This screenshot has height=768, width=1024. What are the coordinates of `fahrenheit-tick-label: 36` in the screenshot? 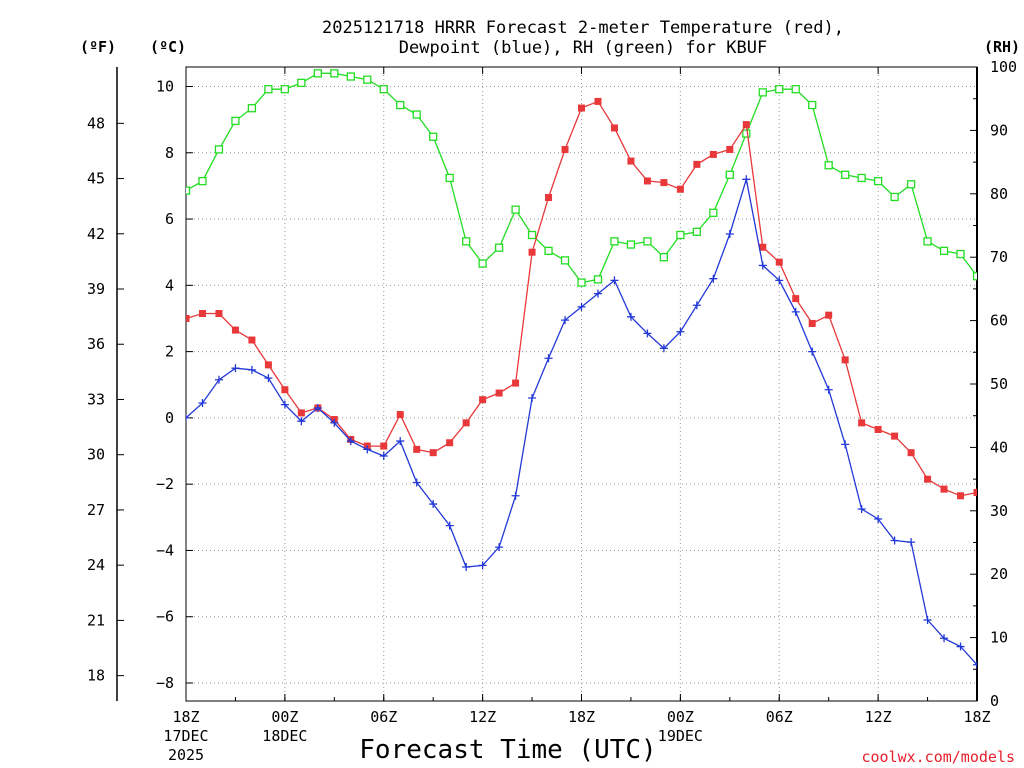 It's located at (96, 344).